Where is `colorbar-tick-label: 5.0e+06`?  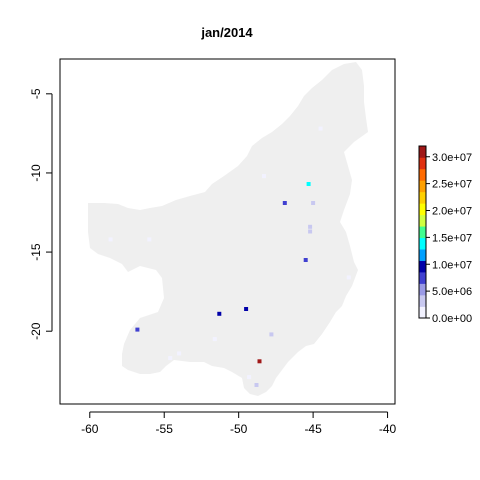
colorbar-tick-label: 5.0e+06 is located at coordinates (452, 292).